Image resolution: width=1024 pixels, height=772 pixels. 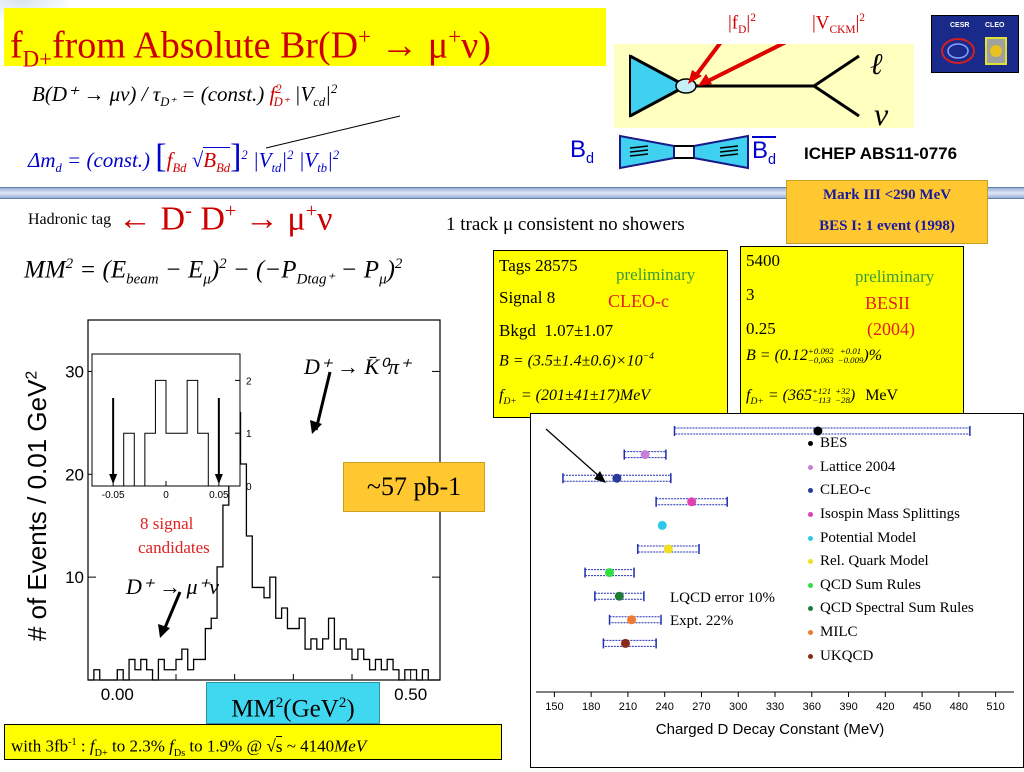 I want to click on legend-item: QCD Sum Rules, so click(x=891, y=586).